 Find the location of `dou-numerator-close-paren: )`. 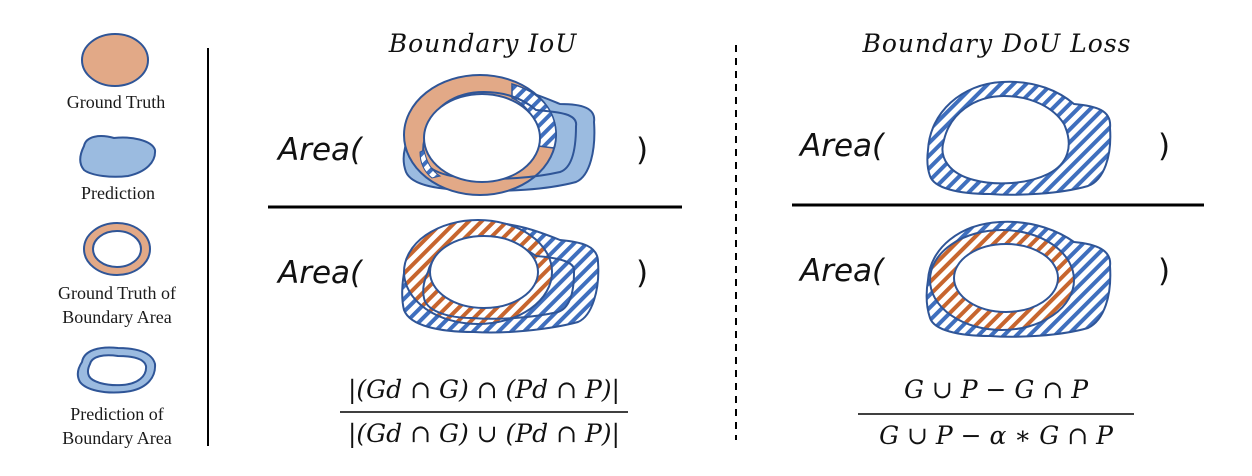

dou-numerator-close-paren: ) is located at coordinates (1164, 146).